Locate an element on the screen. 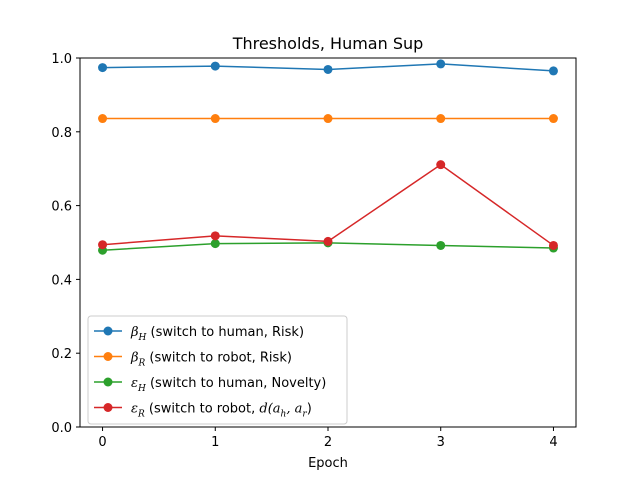 The image size is (640, 480). x-tick-label: 2 is located at coordinates (328, 442).